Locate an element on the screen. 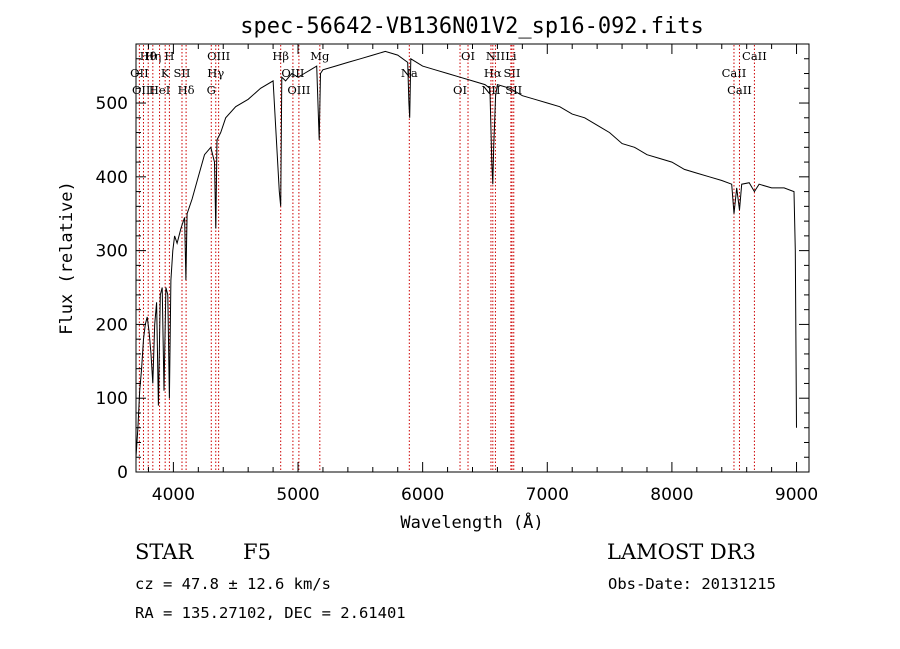  line-label-4: K is located at coordinates (165, 73).